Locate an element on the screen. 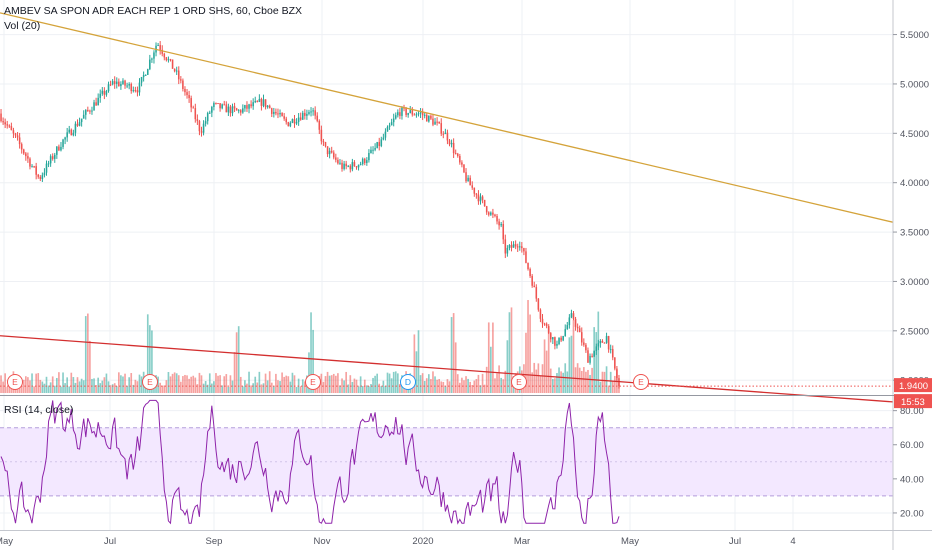 The image size is (932, 550). price-tick-label: 5.5000 is located at coordinates (914, 35).